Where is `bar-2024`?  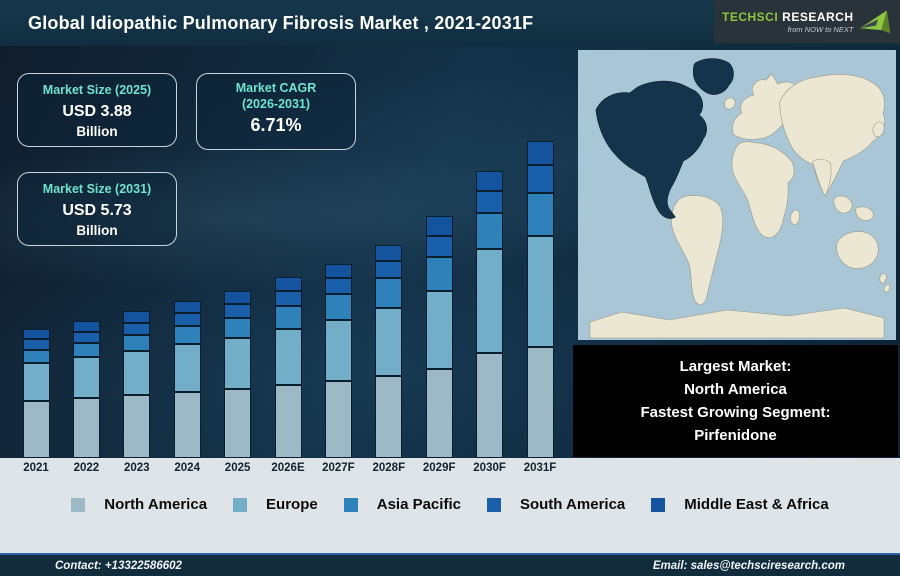
bar-2024 is located at coordinates (187, 379).